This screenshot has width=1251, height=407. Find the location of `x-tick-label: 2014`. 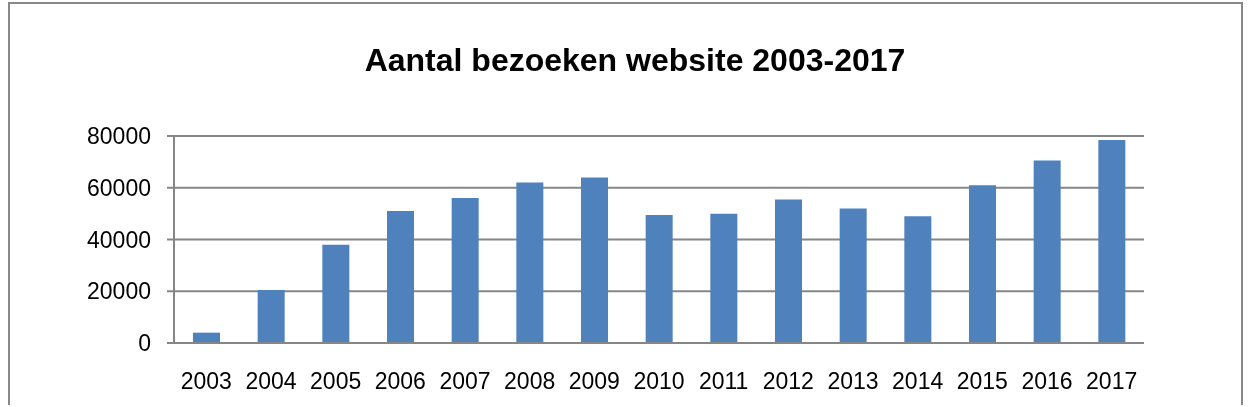

x-tick-label: 2014 is located at coordinates (918, 381).